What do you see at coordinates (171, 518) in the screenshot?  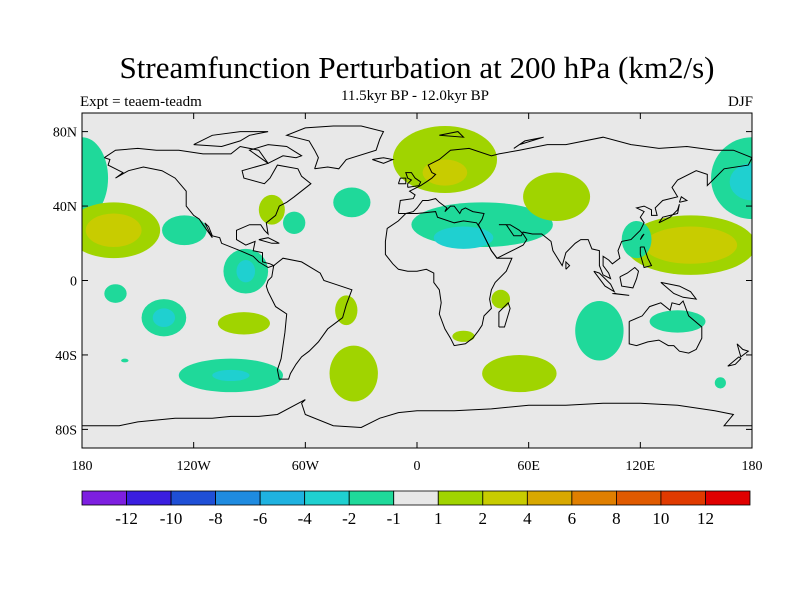 I see `colorbar-label-1: -10` at bounding box center [171, 518].